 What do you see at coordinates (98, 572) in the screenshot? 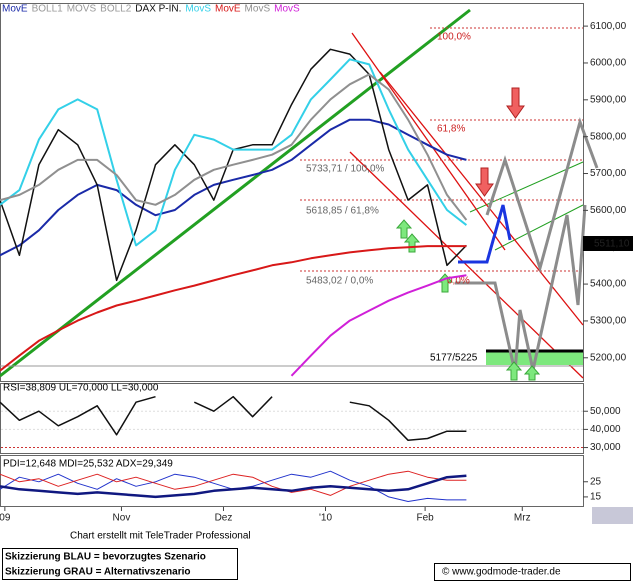
I see `note-gray: Skizzierung GRAU = Alternativszenario` at bounding box center [98, 572].